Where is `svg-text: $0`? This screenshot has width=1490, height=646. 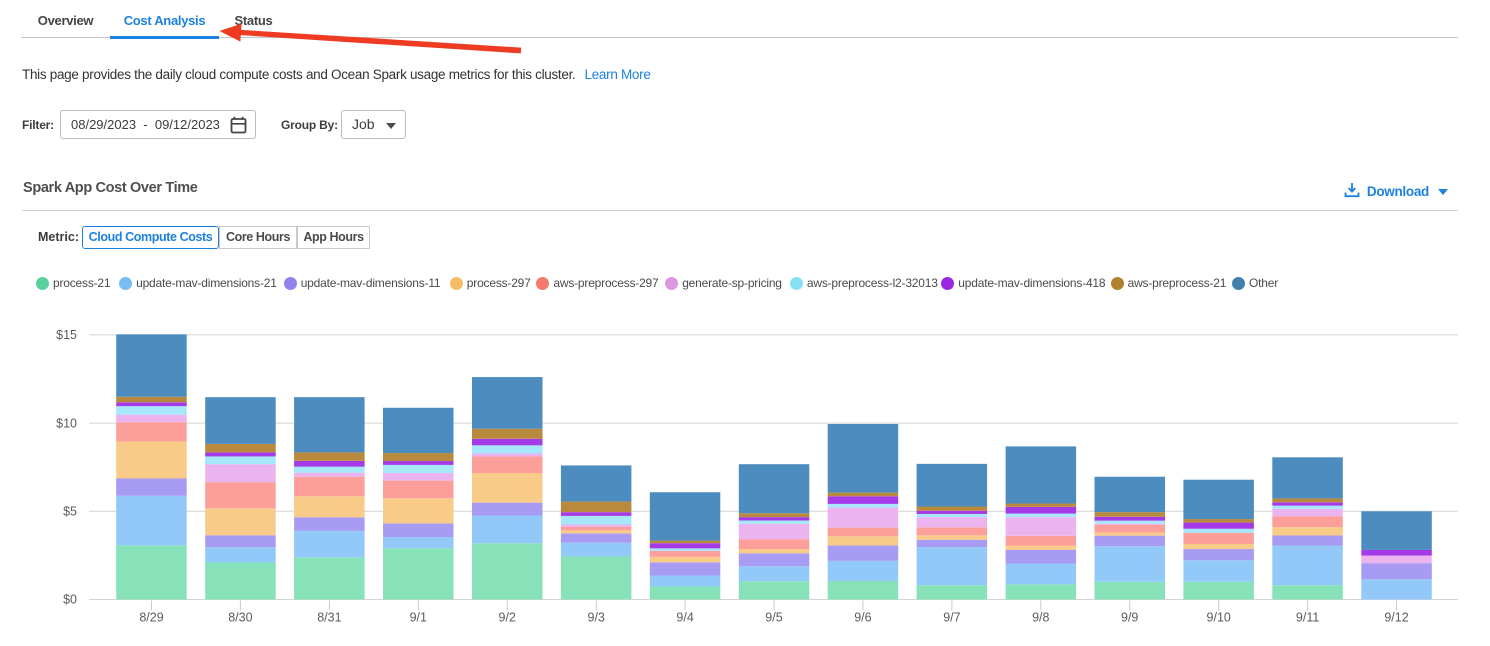 svg-text: $0 is located at coordinates (70, 600).